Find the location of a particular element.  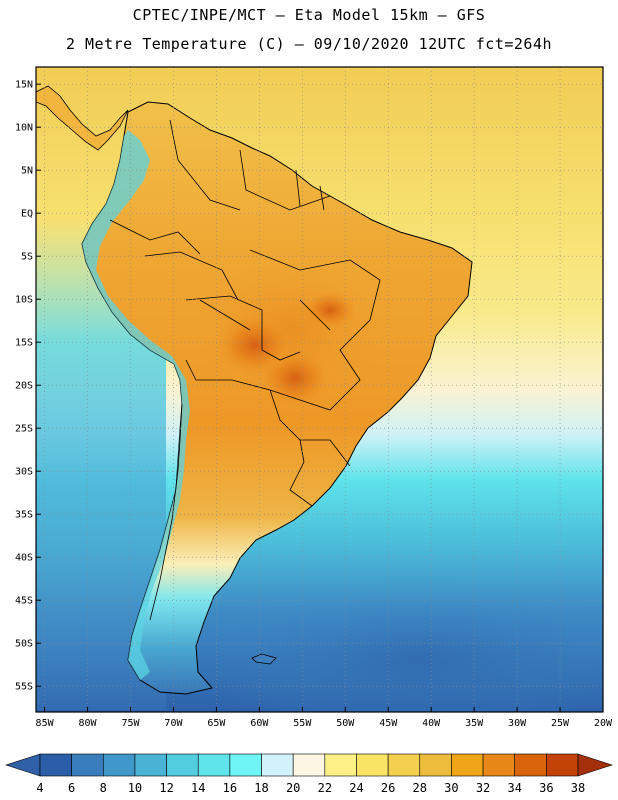

colorbar-label: 16 is located at coordinates (230, 788).